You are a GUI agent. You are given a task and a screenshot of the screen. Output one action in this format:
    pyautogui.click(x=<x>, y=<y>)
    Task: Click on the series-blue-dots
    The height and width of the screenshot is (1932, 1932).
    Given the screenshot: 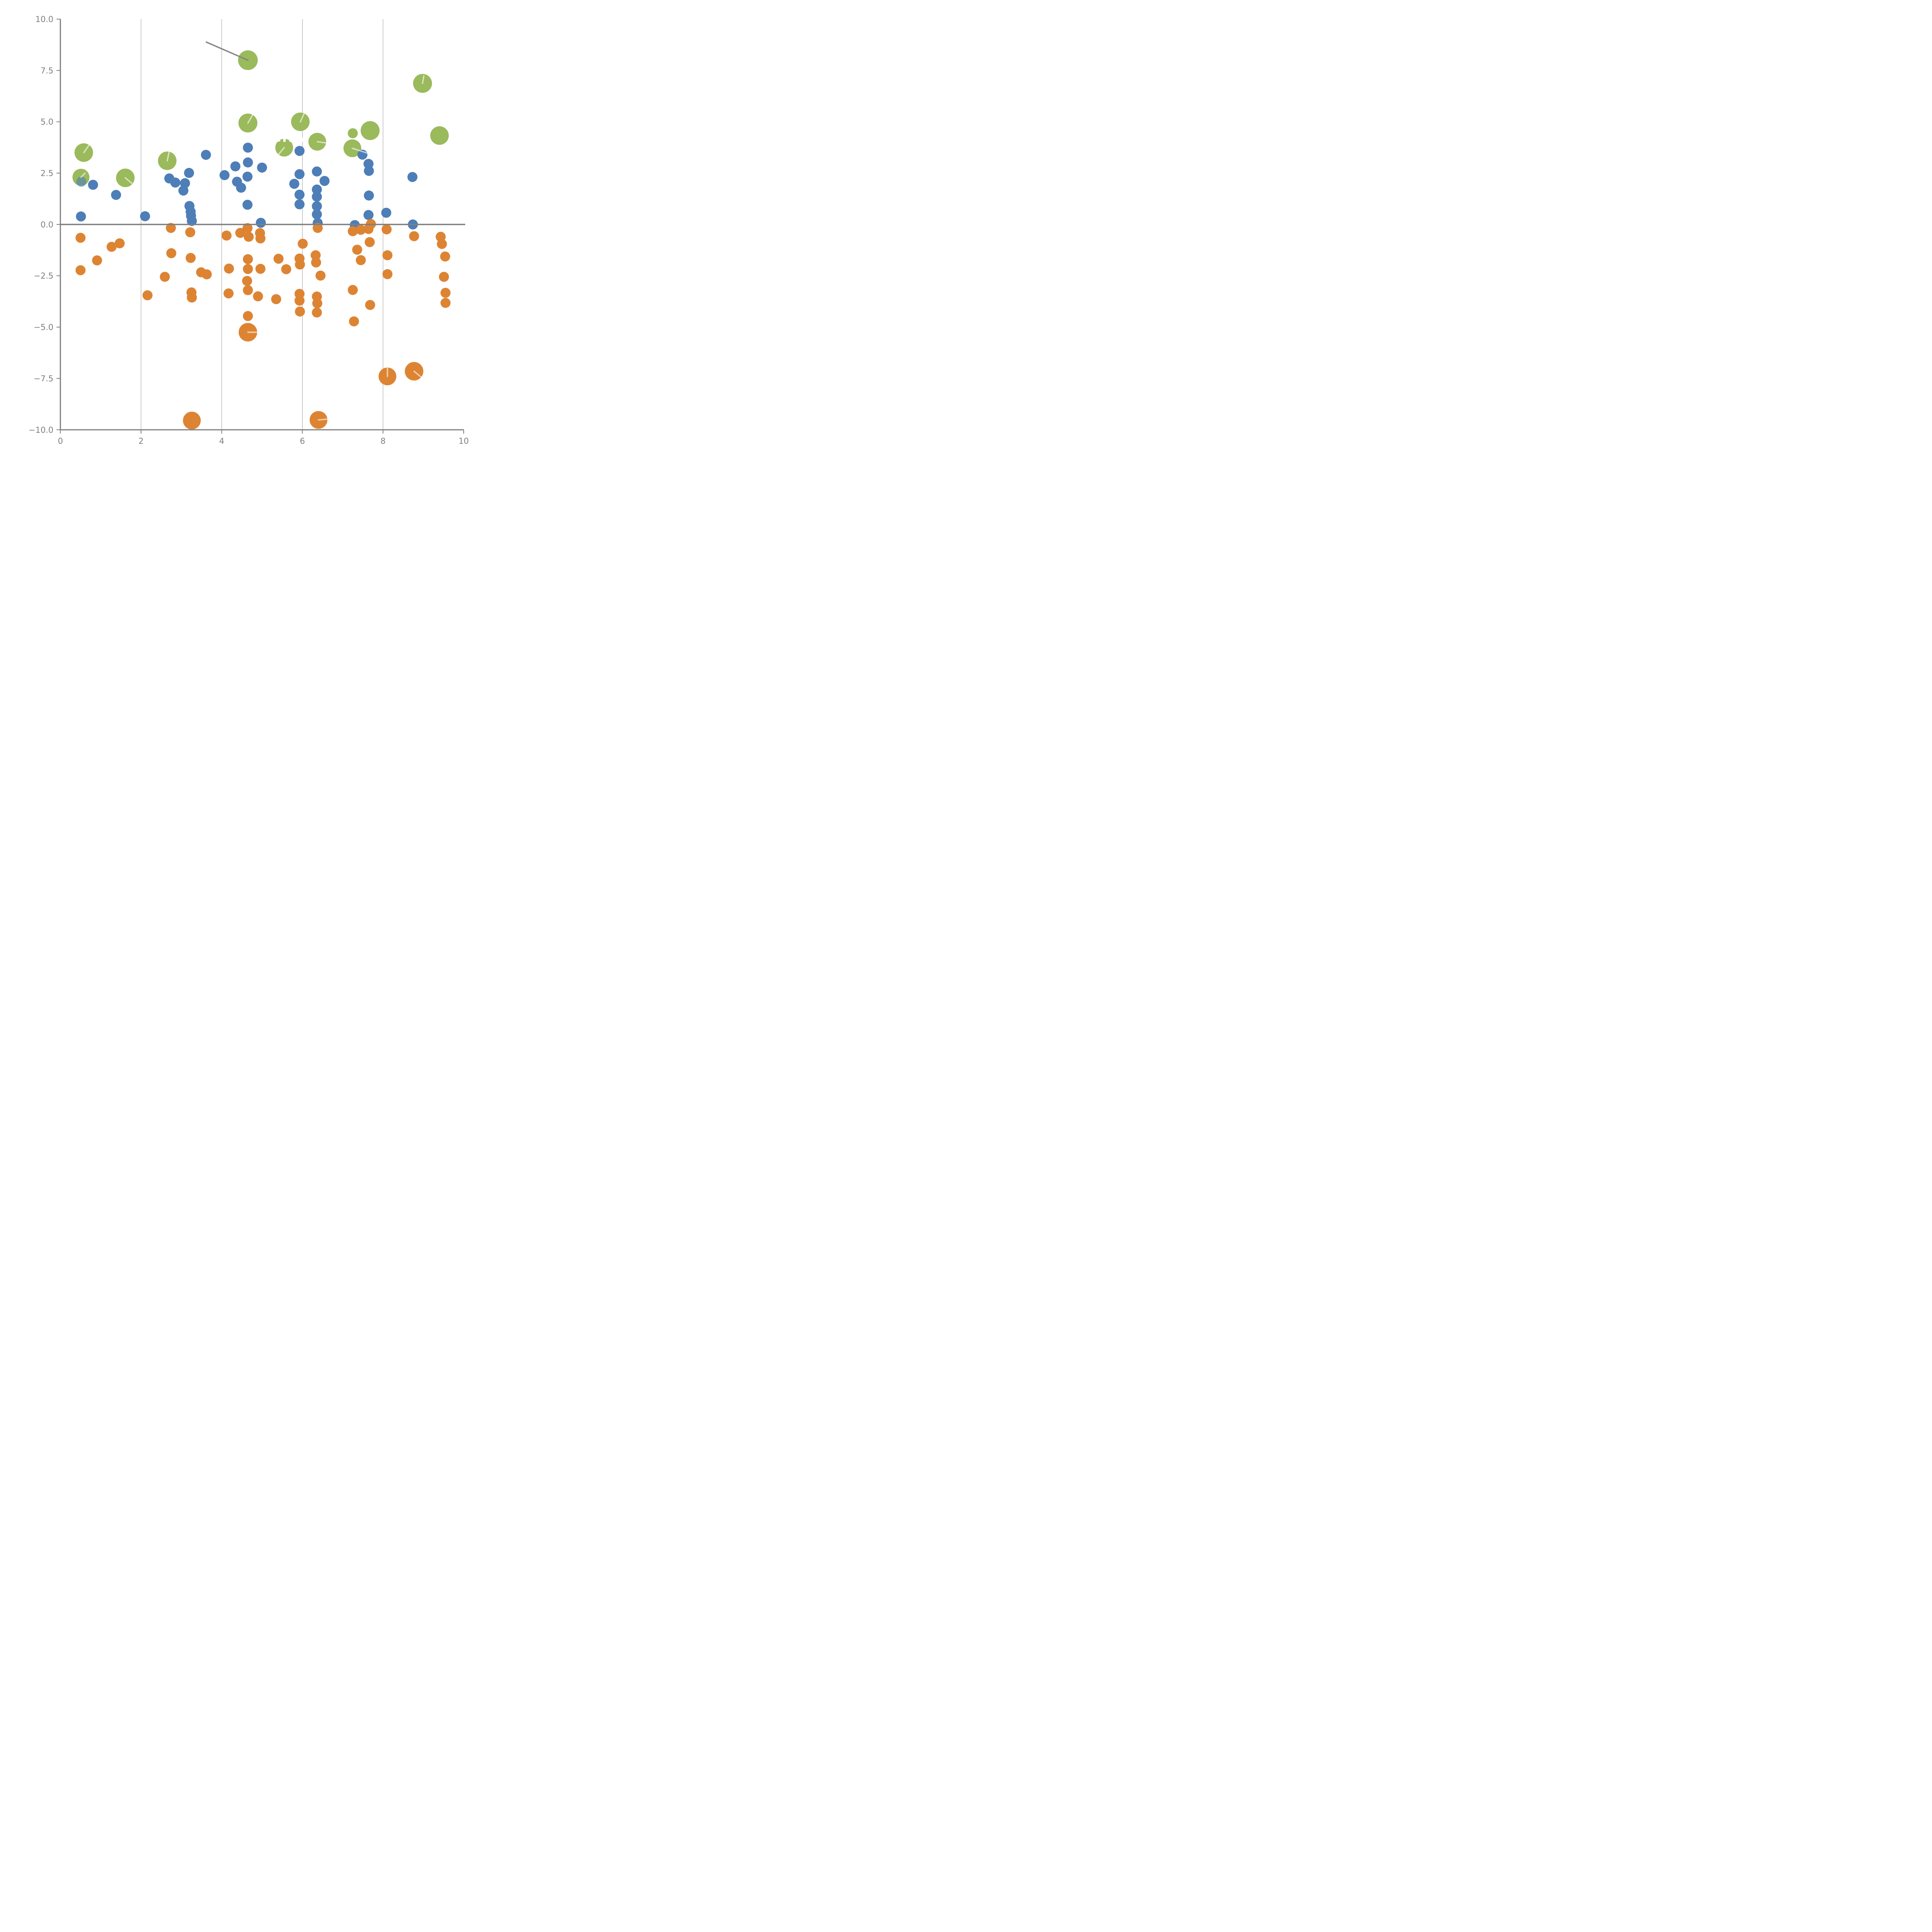 What is the action you would take?
    pyautogui.click(x=247, y=186)
    